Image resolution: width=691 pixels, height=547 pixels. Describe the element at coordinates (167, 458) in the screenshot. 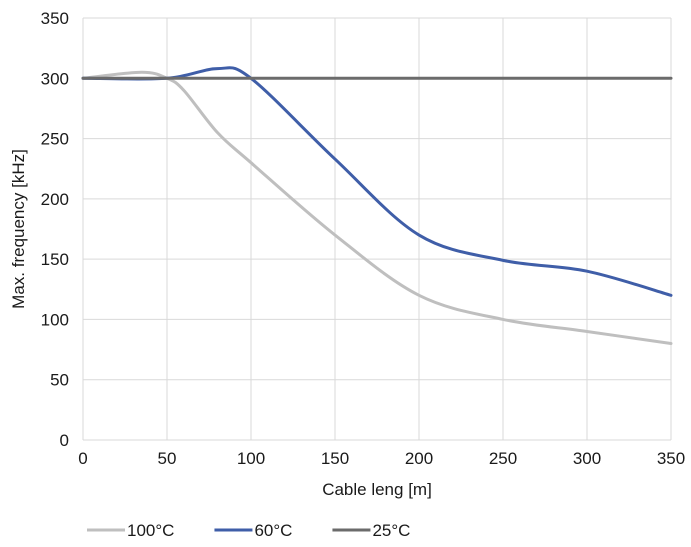

I see `x-tick-label: 50` at that location.